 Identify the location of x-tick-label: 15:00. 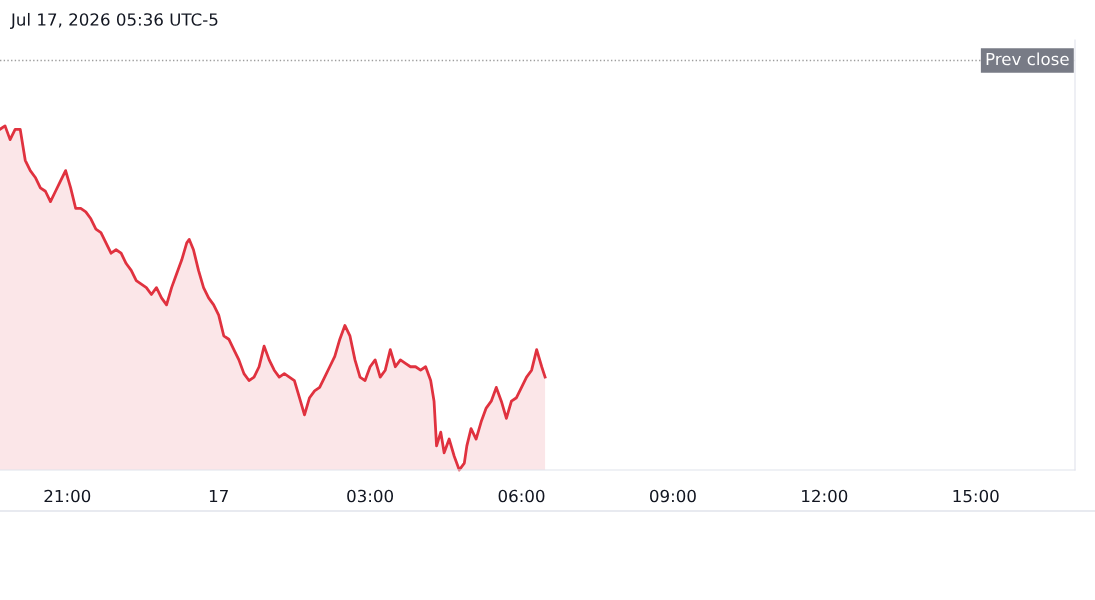
(976, 496).